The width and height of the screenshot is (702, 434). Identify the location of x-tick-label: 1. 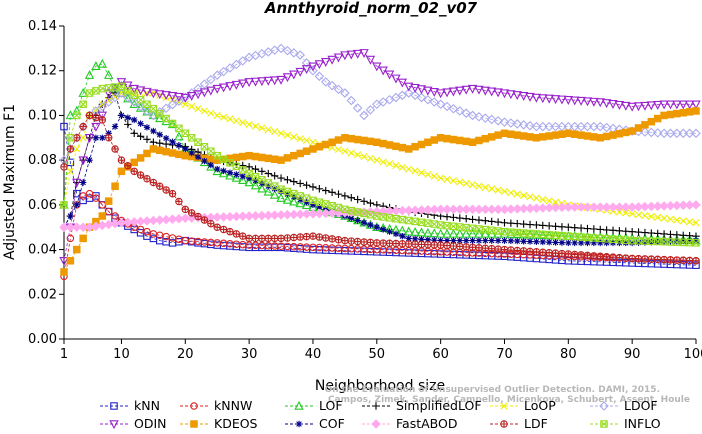
(64, 354).